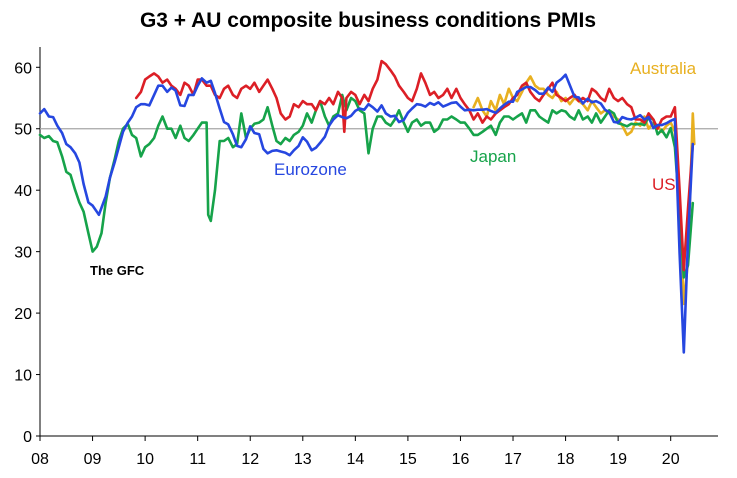 The height and width of the screenshot is (478, 737). I want to click on y-tick-label: 50, so click(23, 130).